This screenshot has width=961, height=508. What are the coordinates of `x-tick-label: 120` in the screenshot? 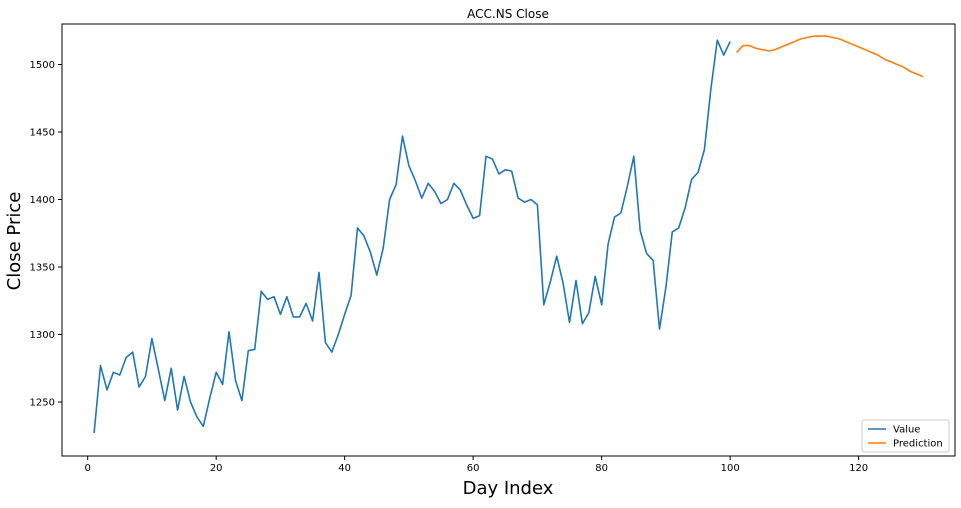 It's located at (858, 468).